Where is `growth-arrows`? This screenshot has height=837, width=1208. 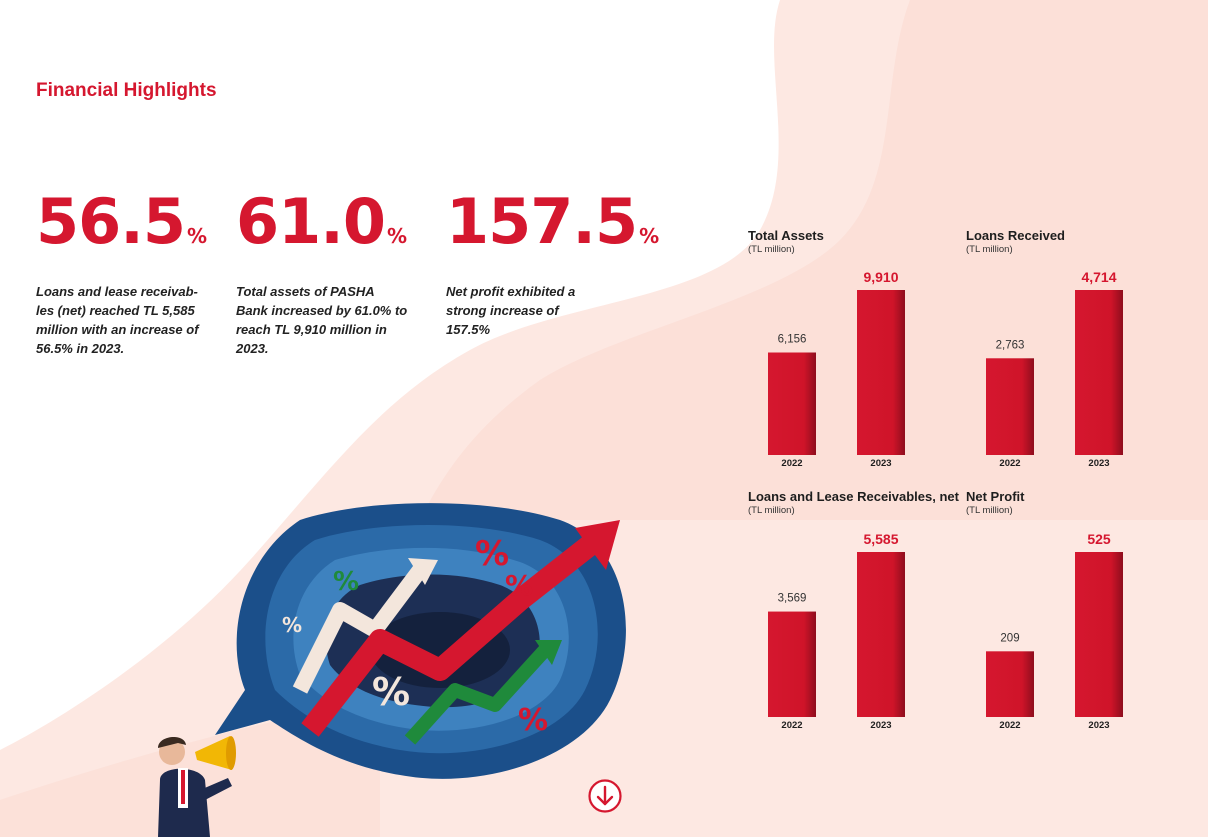 growth-arrows is located at coordinates (456, 632).